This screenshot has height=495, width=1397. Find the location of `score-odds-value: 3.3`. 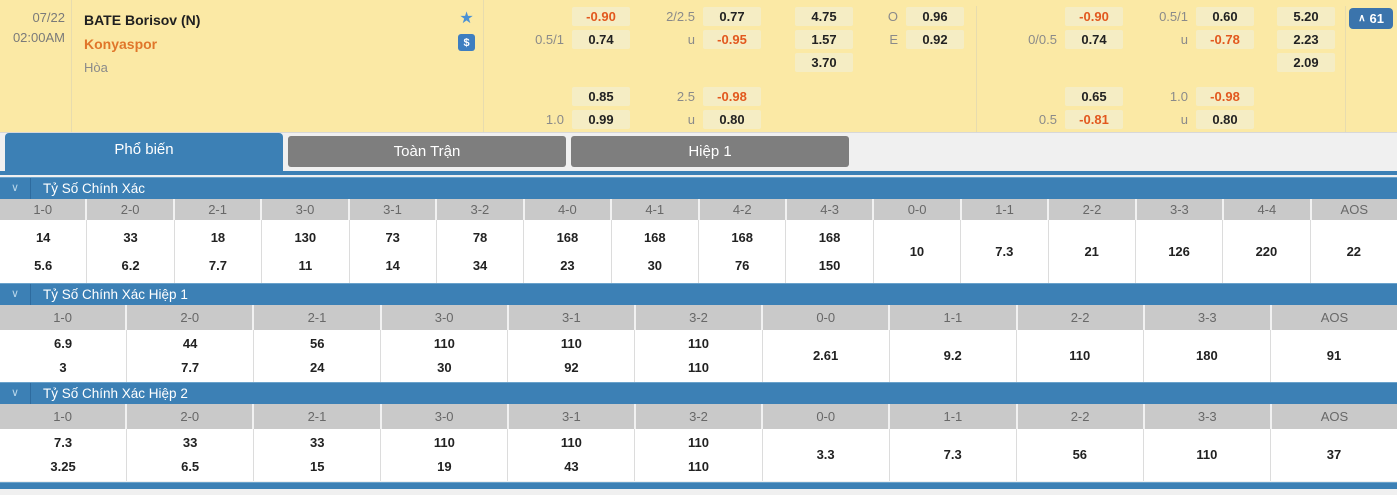

score-odds-value: 3.3 is located at coordinates (825, 454).